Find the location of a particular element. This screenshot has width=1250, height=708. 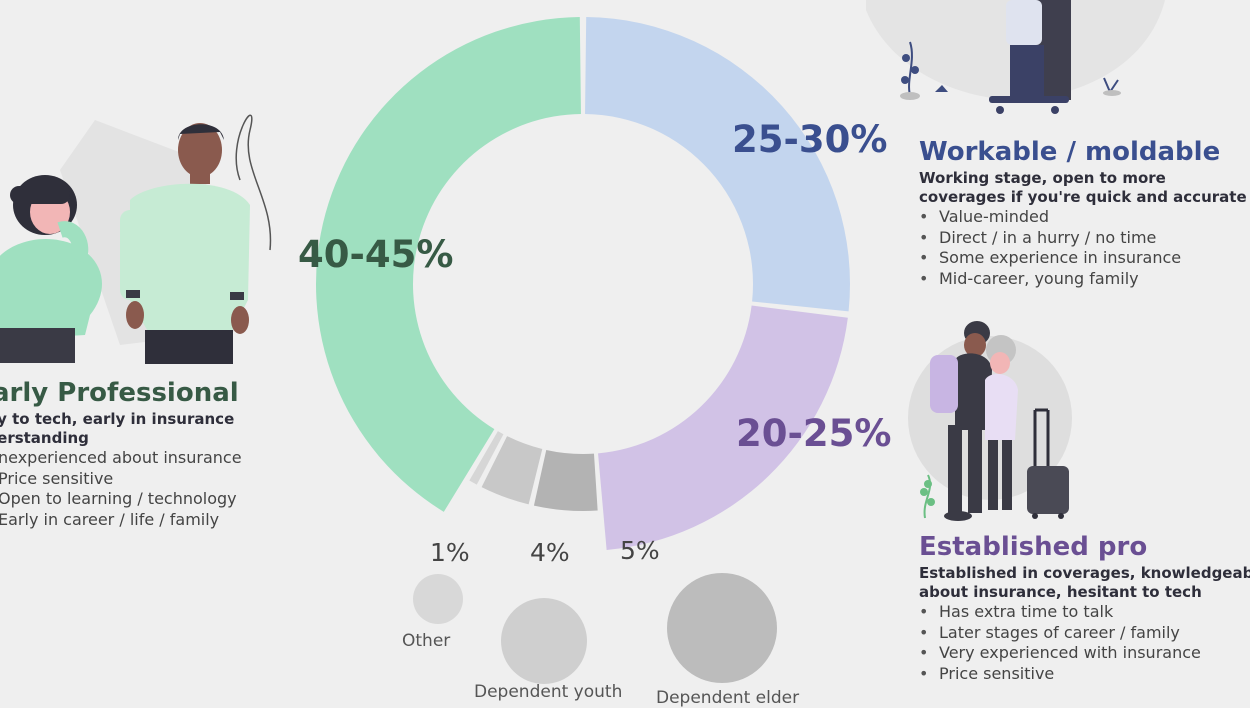

workable-title: Workable / moldable is located at coordinates (1070, 152).